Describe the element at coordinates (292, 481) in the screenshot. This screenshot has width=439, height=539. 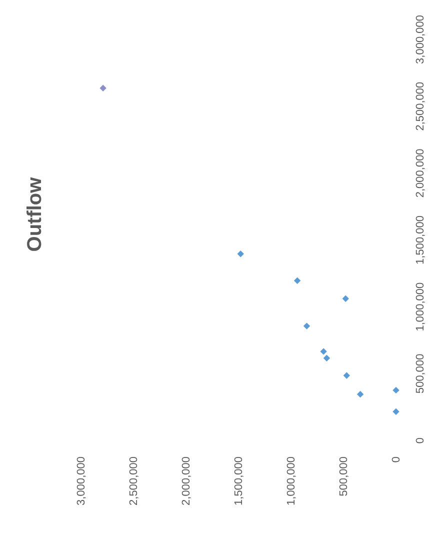
I see `x-tick-label: 1,000,000` at that location.